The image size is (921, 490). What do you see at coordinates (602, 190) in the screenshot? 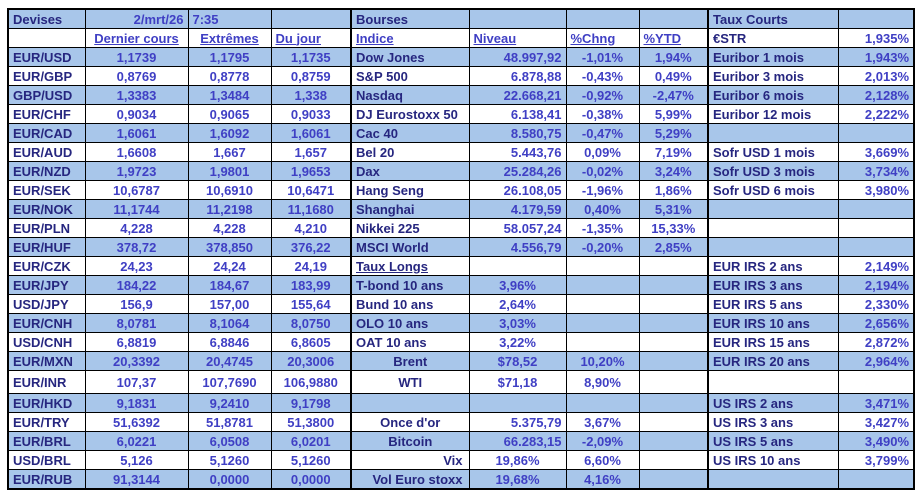
I see `index-pct-chng: -1,96%` at bounding box center [602, 190].